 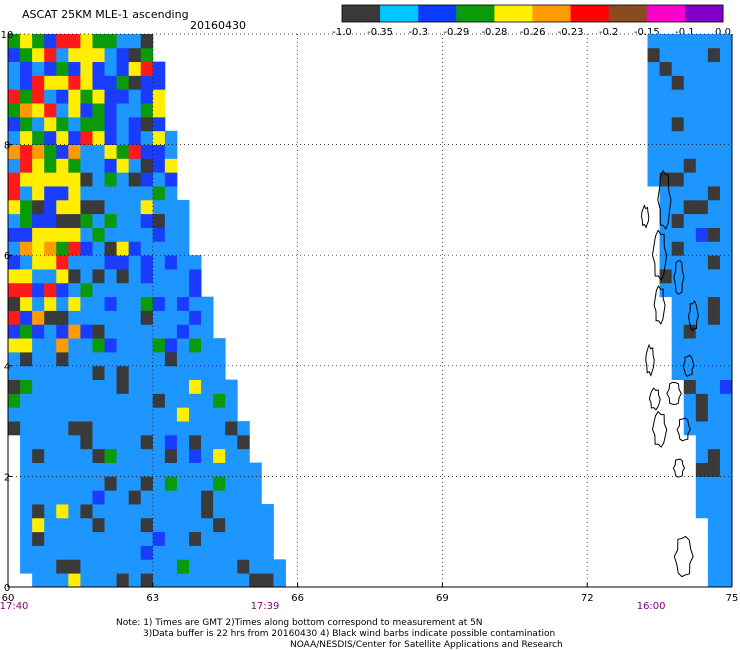 What do you see at coordinates (651, 606) in the screenshot?
I see `time-label: 16:00` at bounding box center [651, 606].